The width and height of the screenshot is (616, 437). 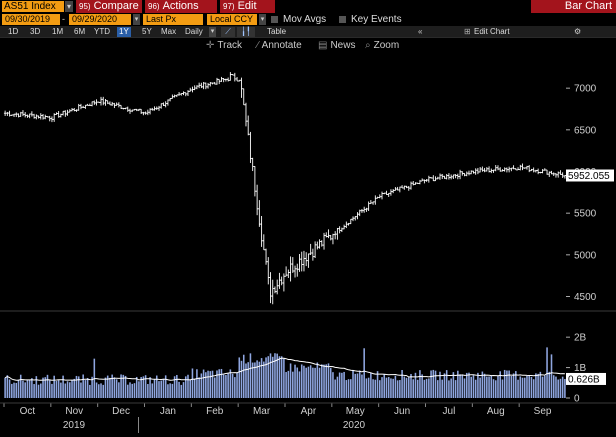 What do you see at coordinates (354, 425) in the screenshot?
I see `year-label: 2020` at bounding box center [354, 425].